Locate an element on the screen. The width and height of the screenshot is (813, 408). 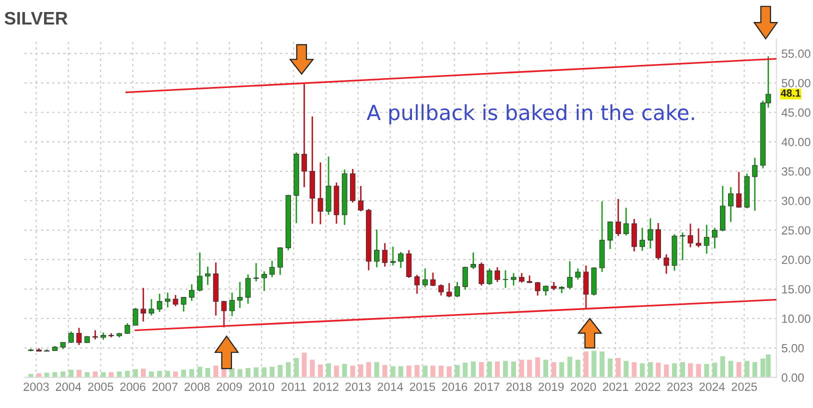
x-tick-label: 2008 is located at coordinates (197, 386).